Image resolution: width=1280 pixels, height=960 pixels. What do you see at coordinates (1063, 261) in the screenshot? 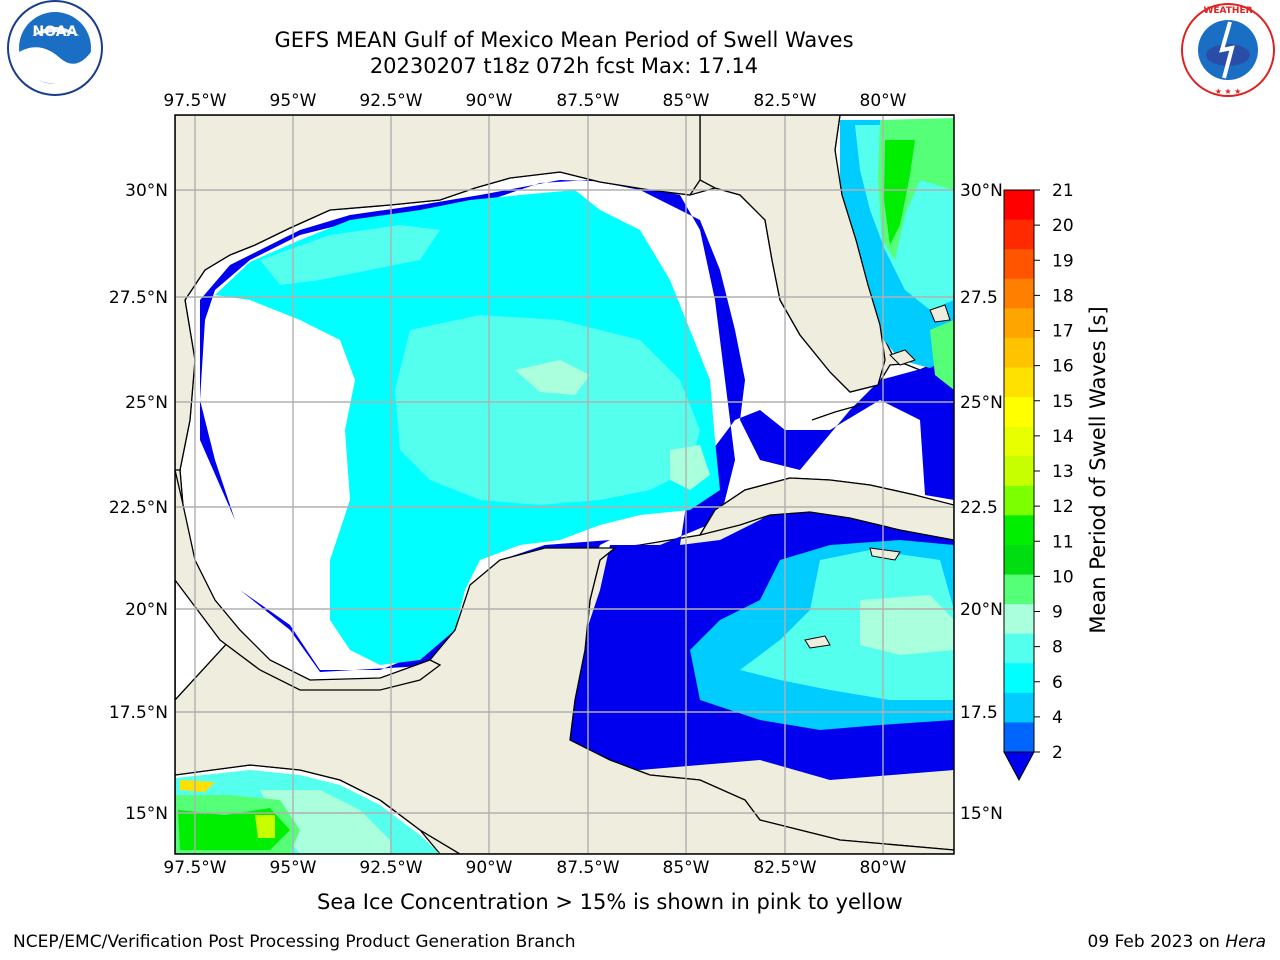
I see `colorbar-tick-label: 19` at bounding box center [1063, 261].